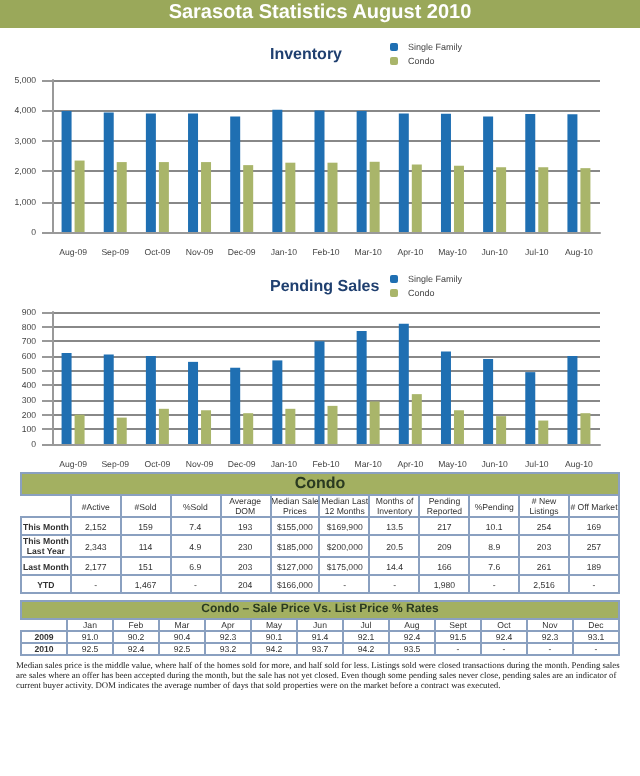  I want to click on chart-title: Inventory, so click(307, 54).